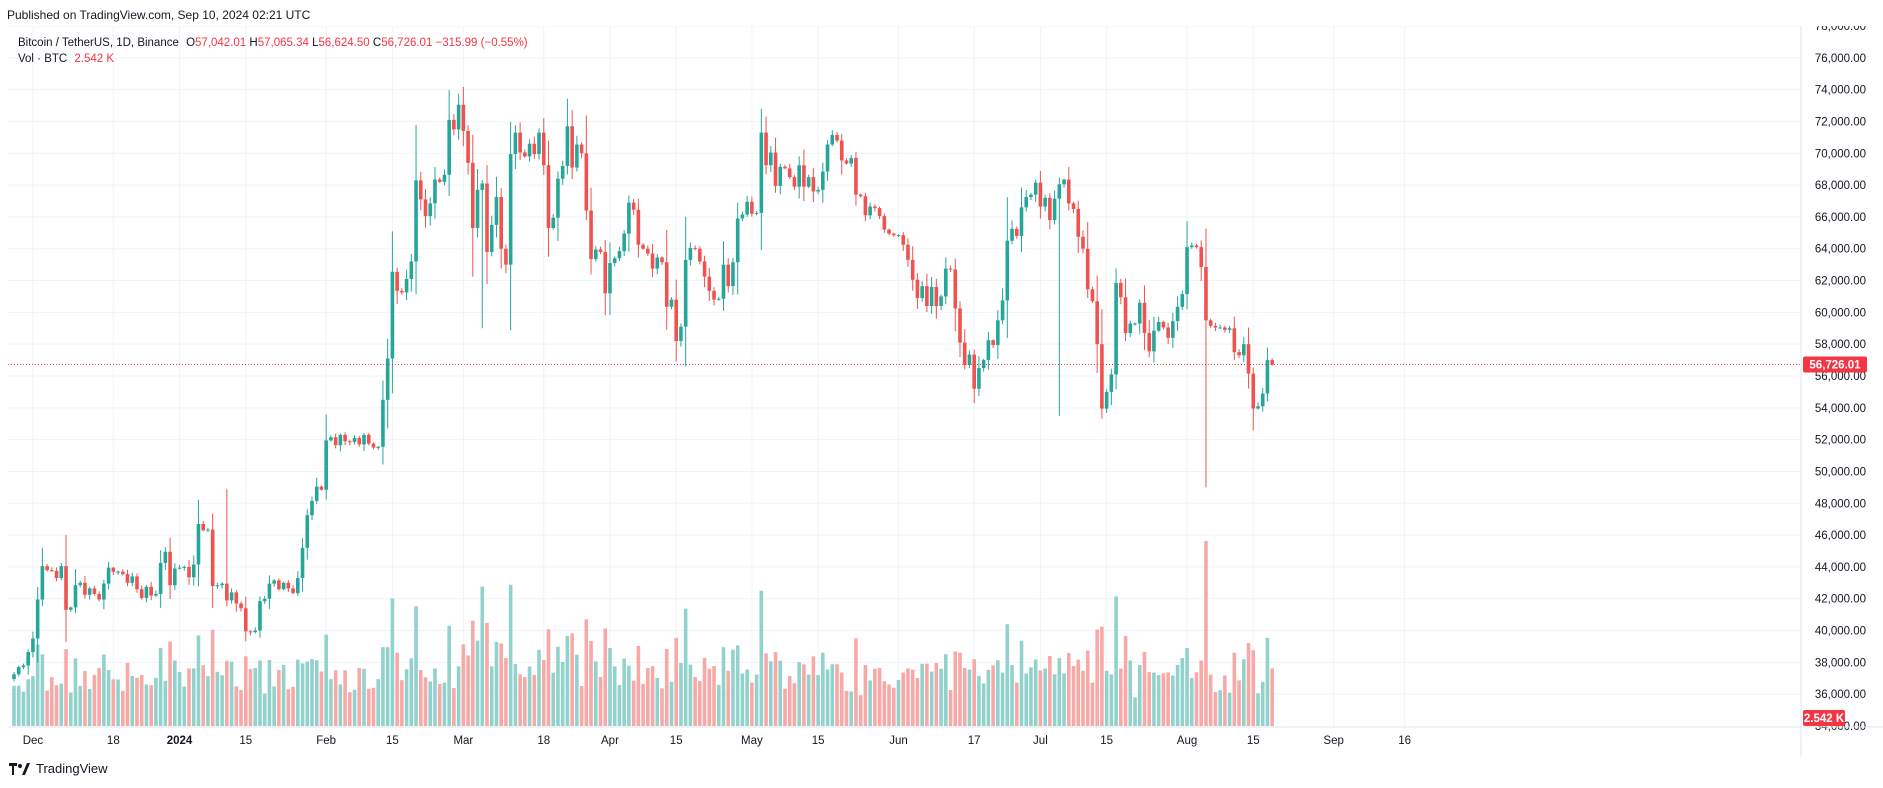 The width and height of the screenshot is (1883, 788). I want to click on price-tick-label: 76,000.00, so click(1840, 59).